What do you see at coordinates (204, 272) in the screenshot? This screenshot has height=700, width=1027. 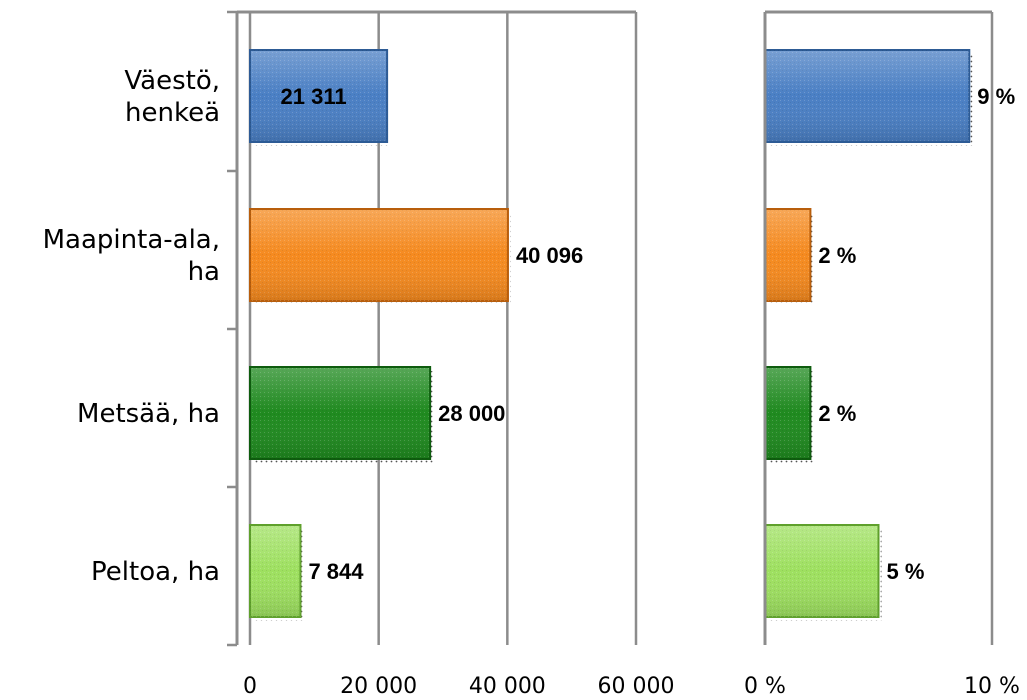 I see `category-label: ha` at bounding box center [204, 272].